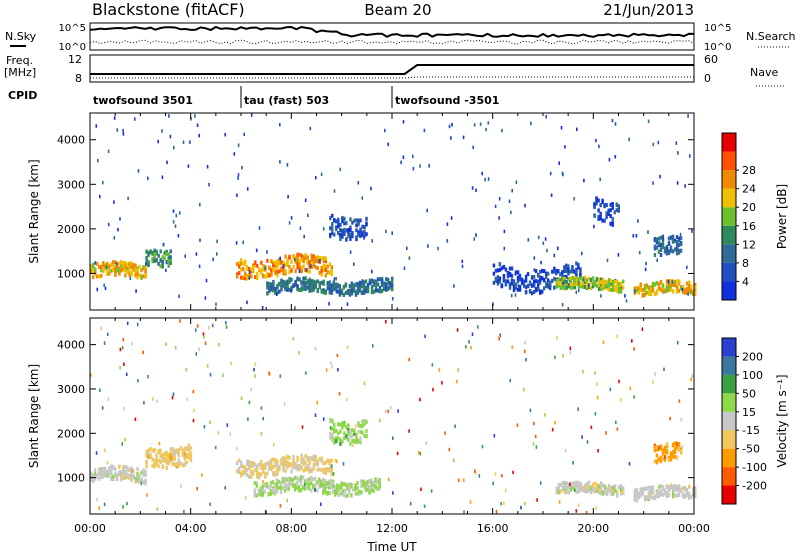  I want to click on nsearch-label: N.Search, so click(771, 36).